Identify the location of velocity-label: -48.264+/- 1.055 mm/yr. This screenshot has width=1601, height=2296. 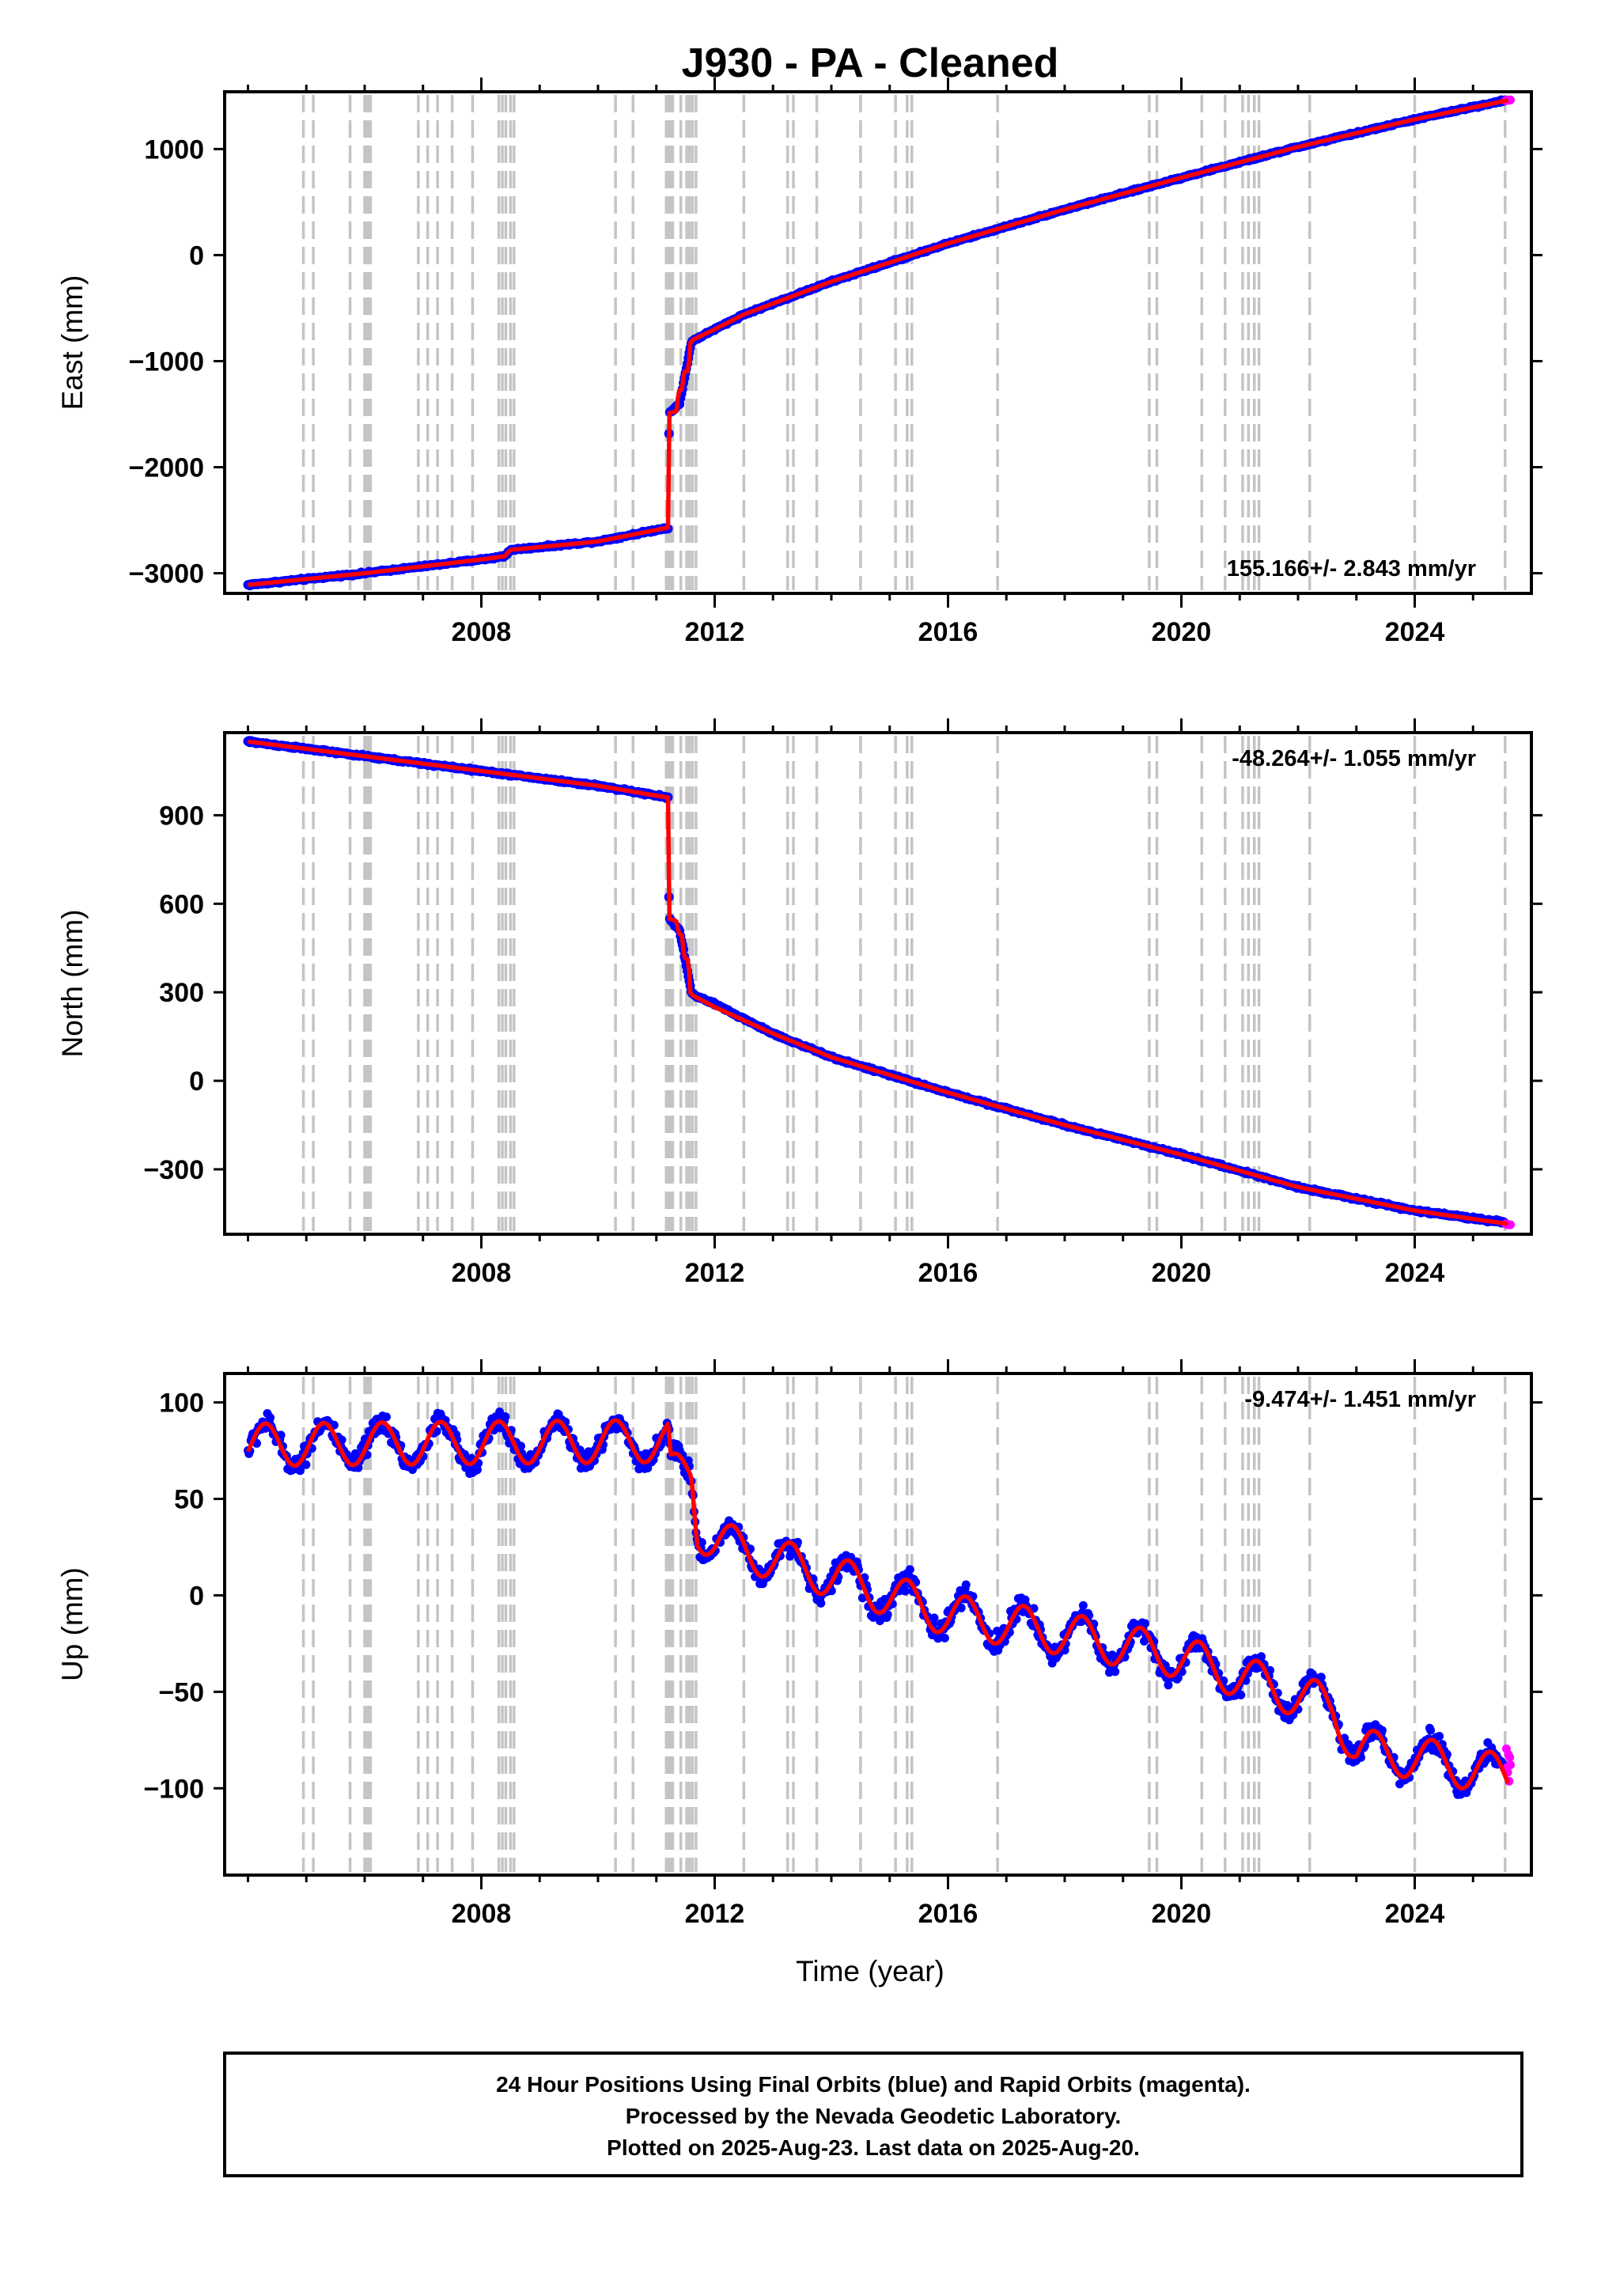
(1354, 758).